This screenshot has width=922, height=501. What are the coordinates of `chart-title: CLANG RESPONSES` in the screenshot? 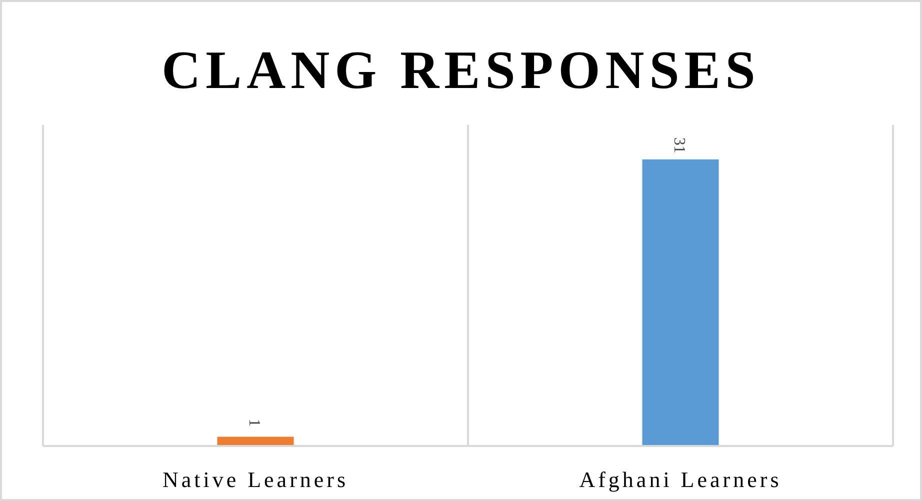 It's located at (461, 70).